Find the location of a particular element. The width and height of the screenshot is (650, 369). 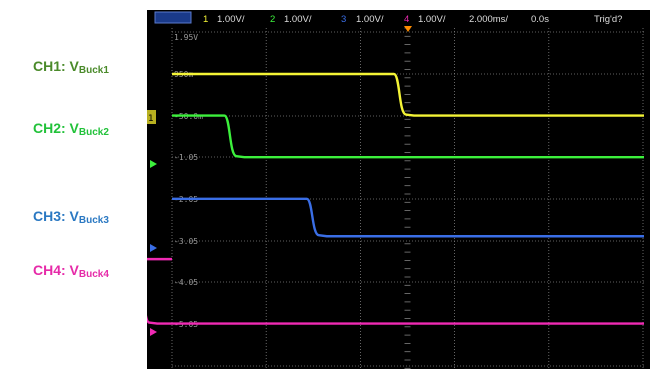

ch1-label-prefix: CH1: V is located at coordinates (56, 66).